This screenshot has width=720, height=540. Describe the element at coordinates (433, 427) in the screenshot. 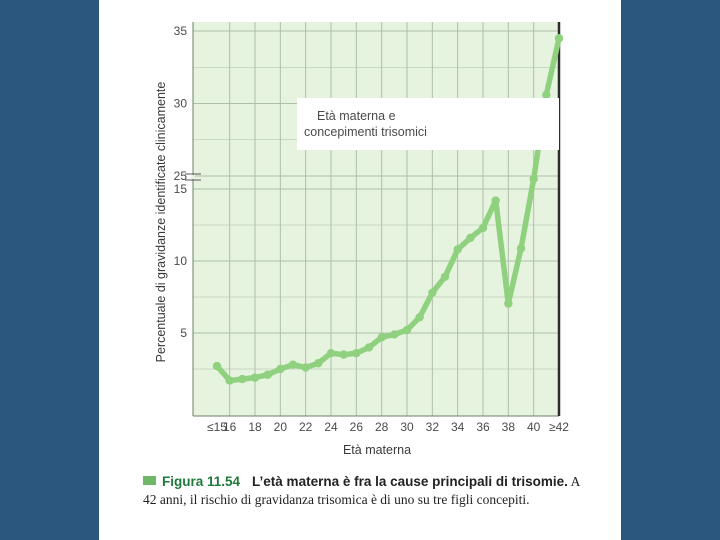

I see `x-tick-label: 32` at that location.